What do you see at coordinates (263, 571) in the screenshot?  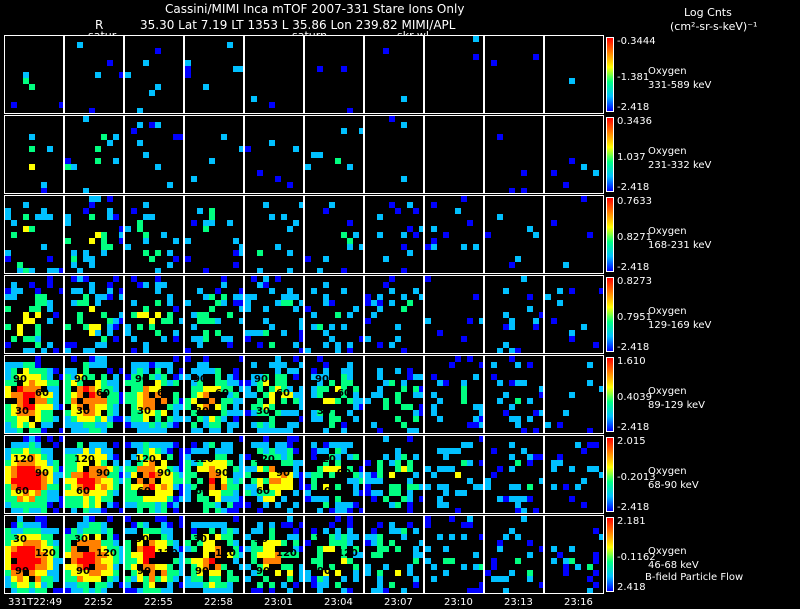 I see `contour-label: 90` at bounding box center [263, 571].